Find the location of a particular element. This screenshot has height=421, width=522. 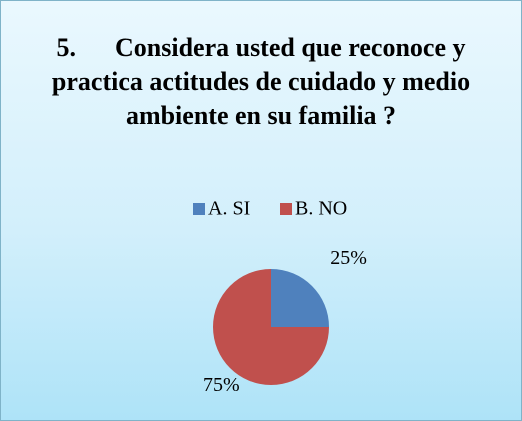

data-label: 75% is located at coordinates (221, 385).